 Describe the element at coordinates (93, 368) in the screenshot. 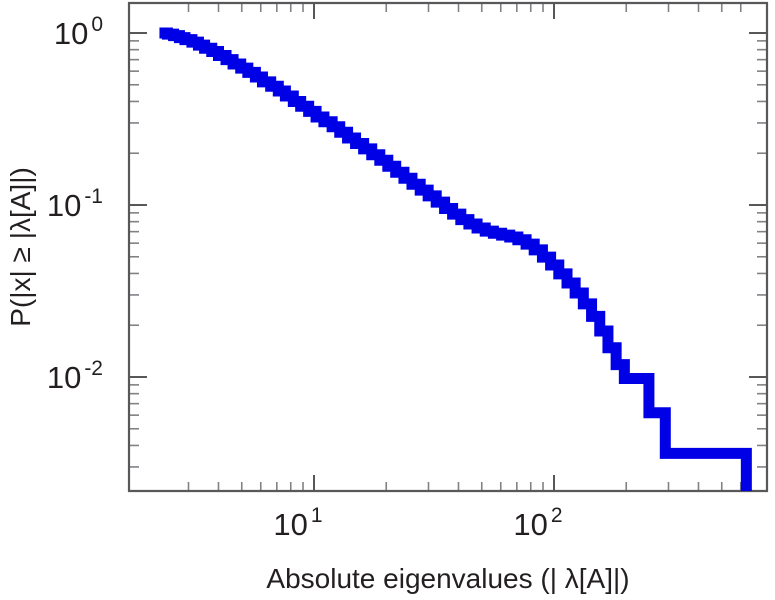

I see `tick-exponent: -2` at that location.